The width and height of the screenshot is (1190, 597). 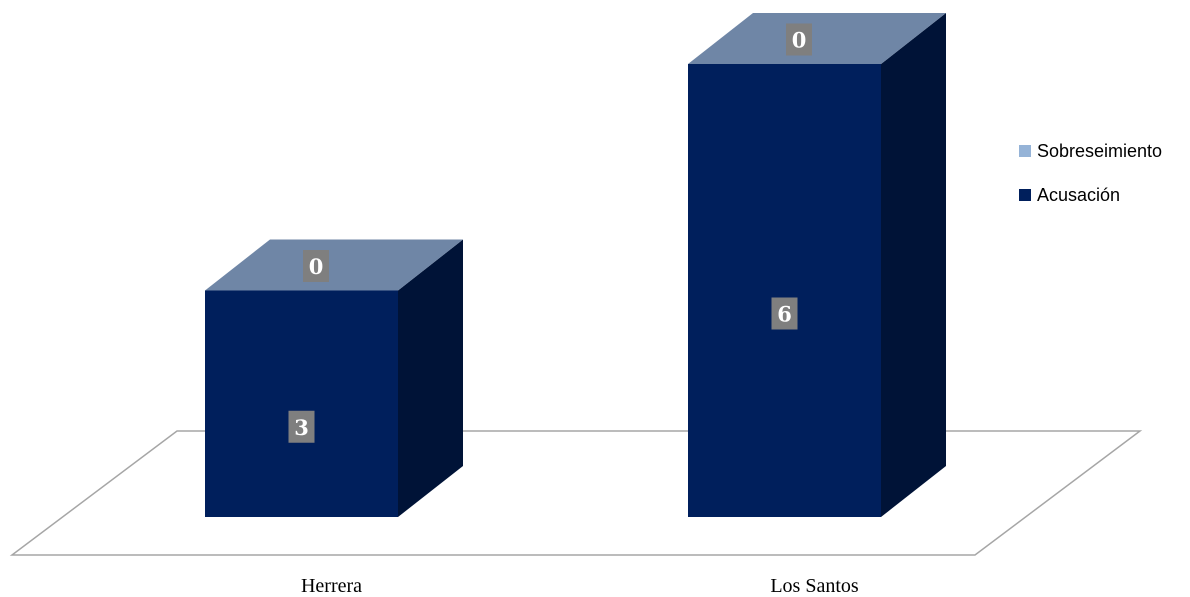 I want to click on bar-side-los-santos, so click(x=913, y=265).